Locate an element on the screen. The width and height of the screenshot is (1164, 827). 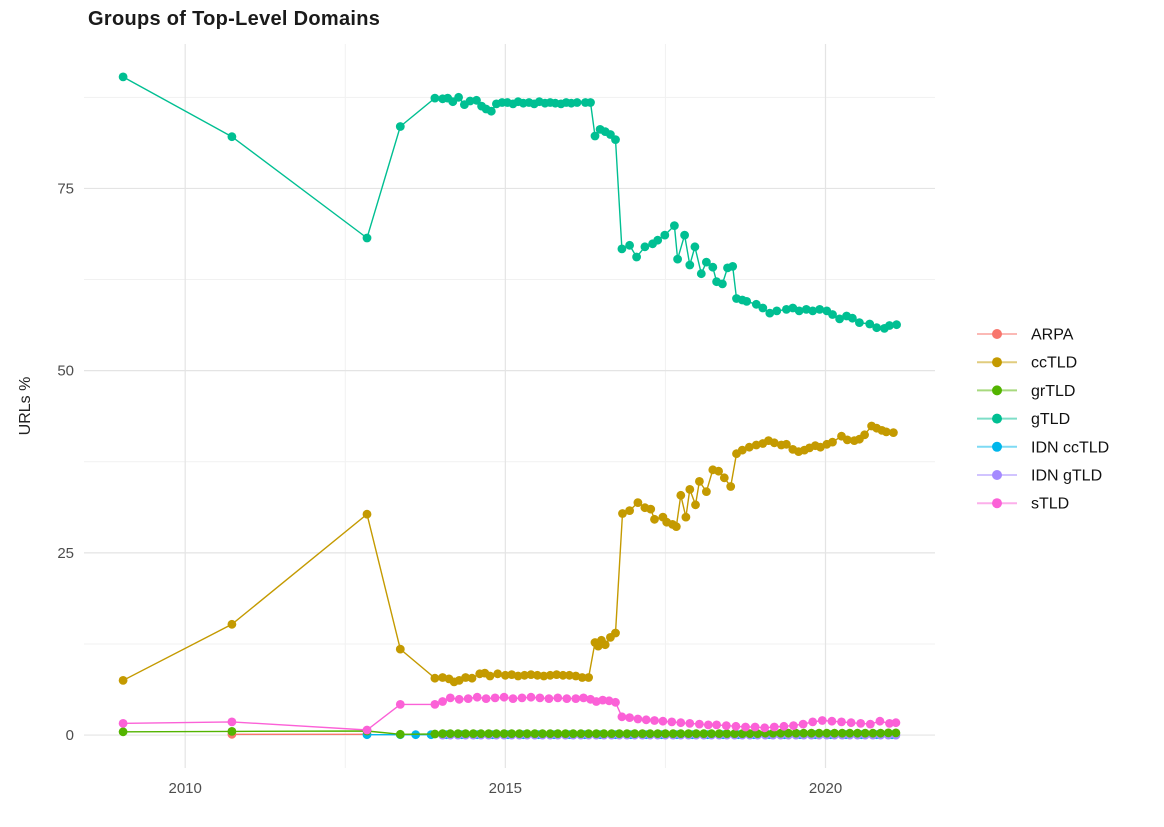
legend-item-idn-gtld: IDN gTLD is located at coordinates (1039, 476).